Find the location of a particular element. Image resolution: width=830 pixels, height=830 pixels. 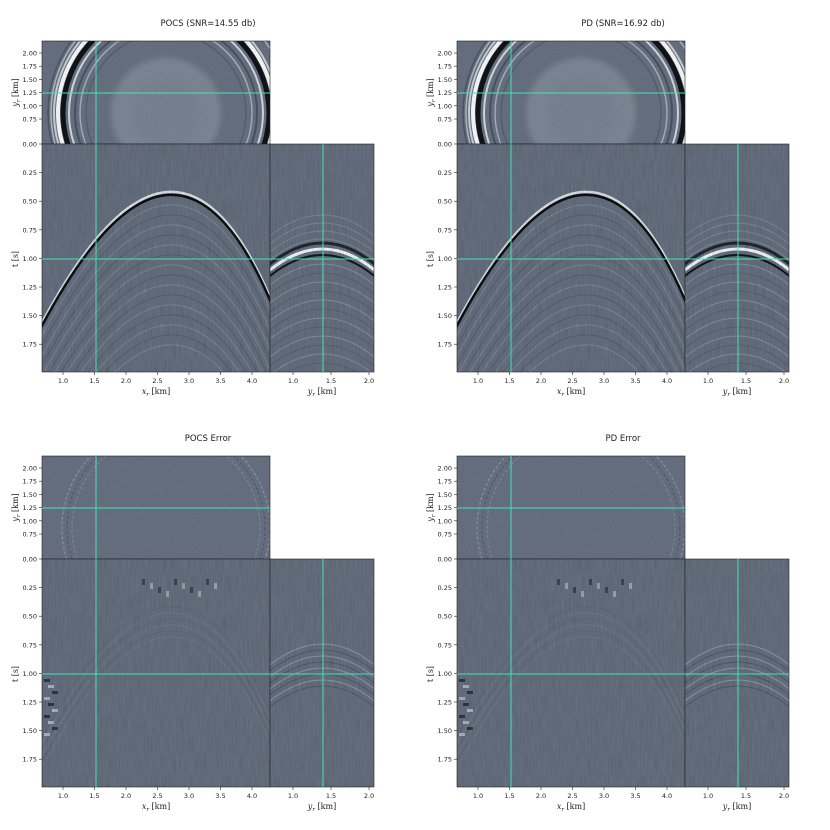

panel-title: POCS Error is located at coordinates (208, 439).